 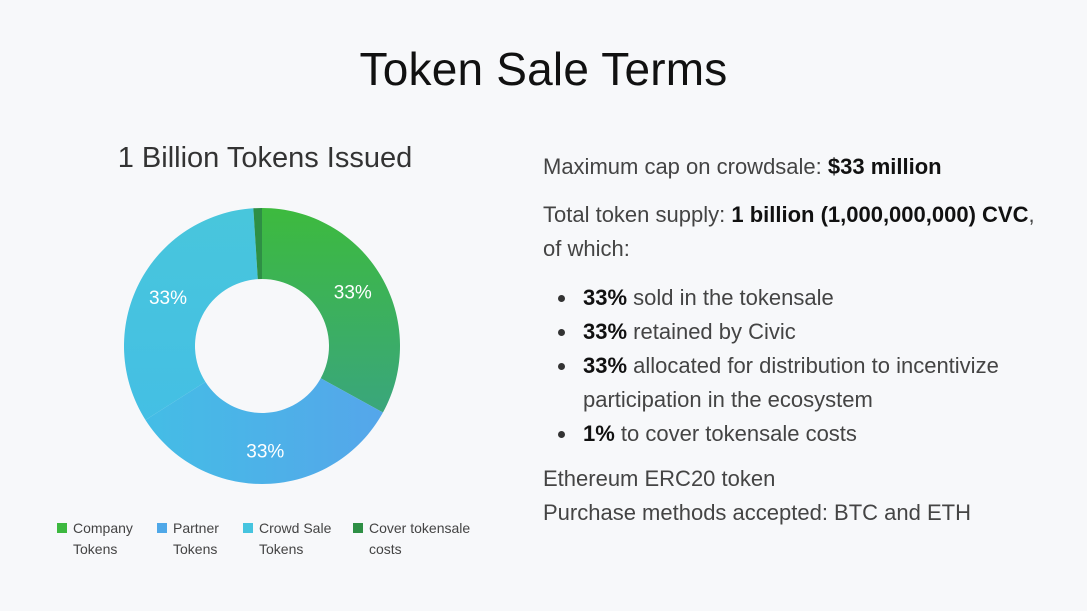 I want to click on legend-label: Partner Tokens, so click(x=196, y=538).